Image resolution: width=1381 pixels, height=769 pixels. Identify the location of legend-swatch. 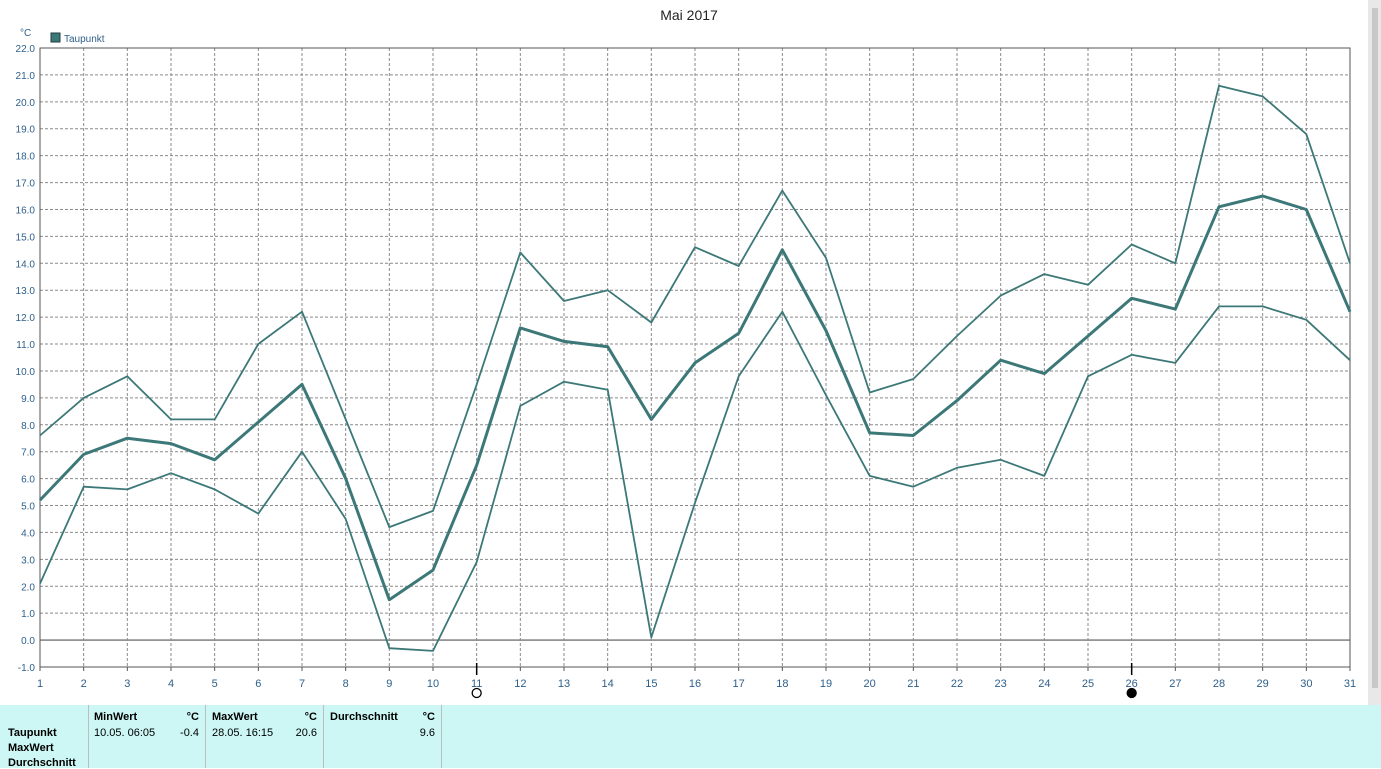
(55, 37).